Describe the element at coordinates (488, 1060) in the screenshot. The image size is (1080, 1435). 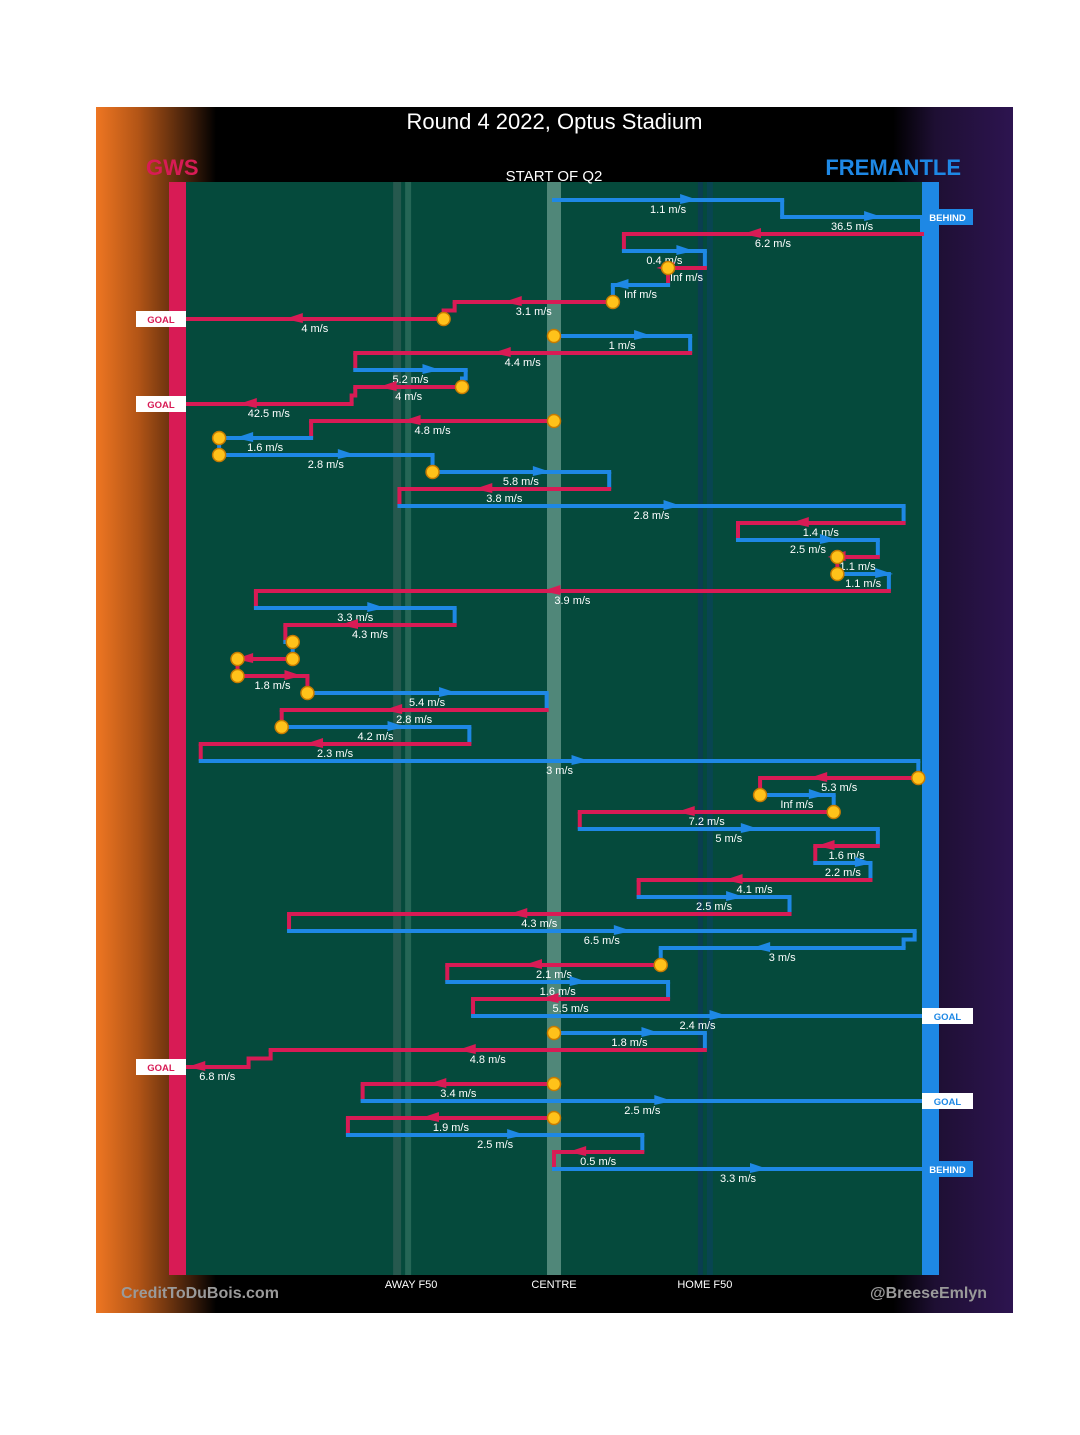
I see `speed-label: 4.8 m/s` at that location.